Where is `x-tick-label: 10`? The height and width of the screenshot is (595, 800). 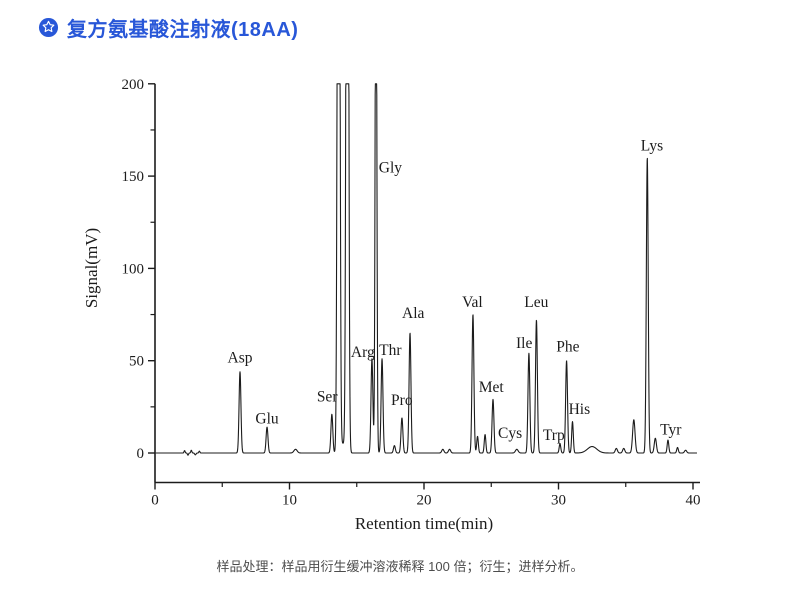
x-tick-label: 10 is located at coordinates (289, 501).